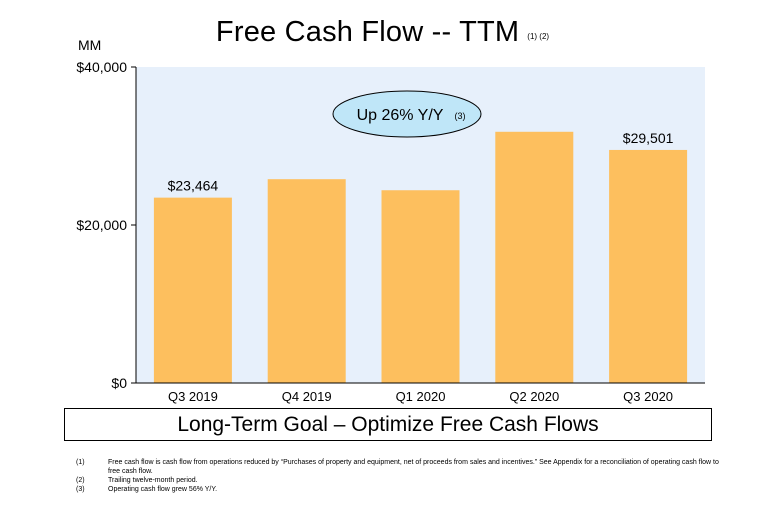 This screenshot has width=765, height=516. What do you see at coordinates (90, 45) in the screenshot?
I see `unit-label: MM` at bounding box center [90, 45].